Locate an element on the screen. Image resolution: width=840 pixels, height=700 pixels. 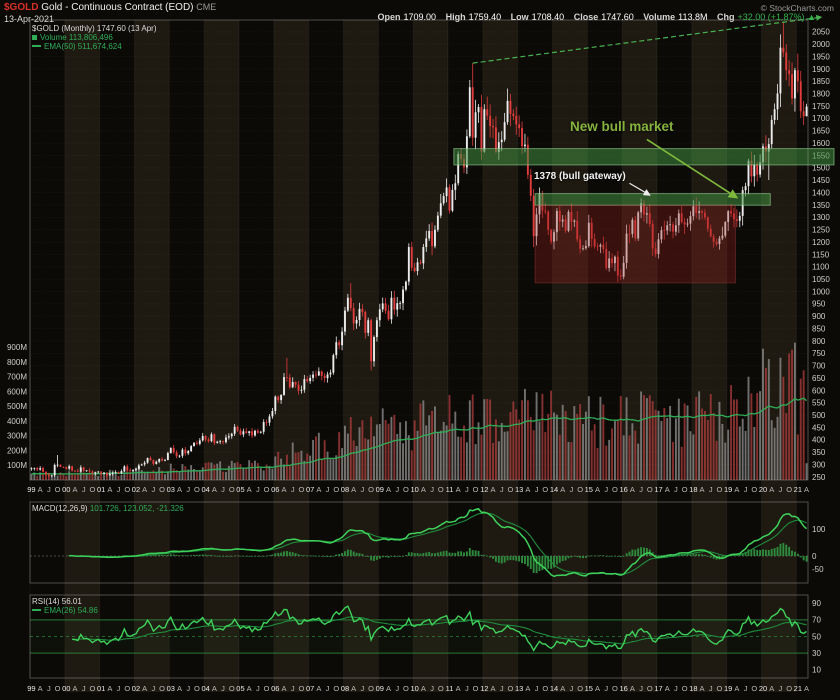
legend-rsi-ema-text: EMA(26) 54.86 is located at coordinates (71, 610).